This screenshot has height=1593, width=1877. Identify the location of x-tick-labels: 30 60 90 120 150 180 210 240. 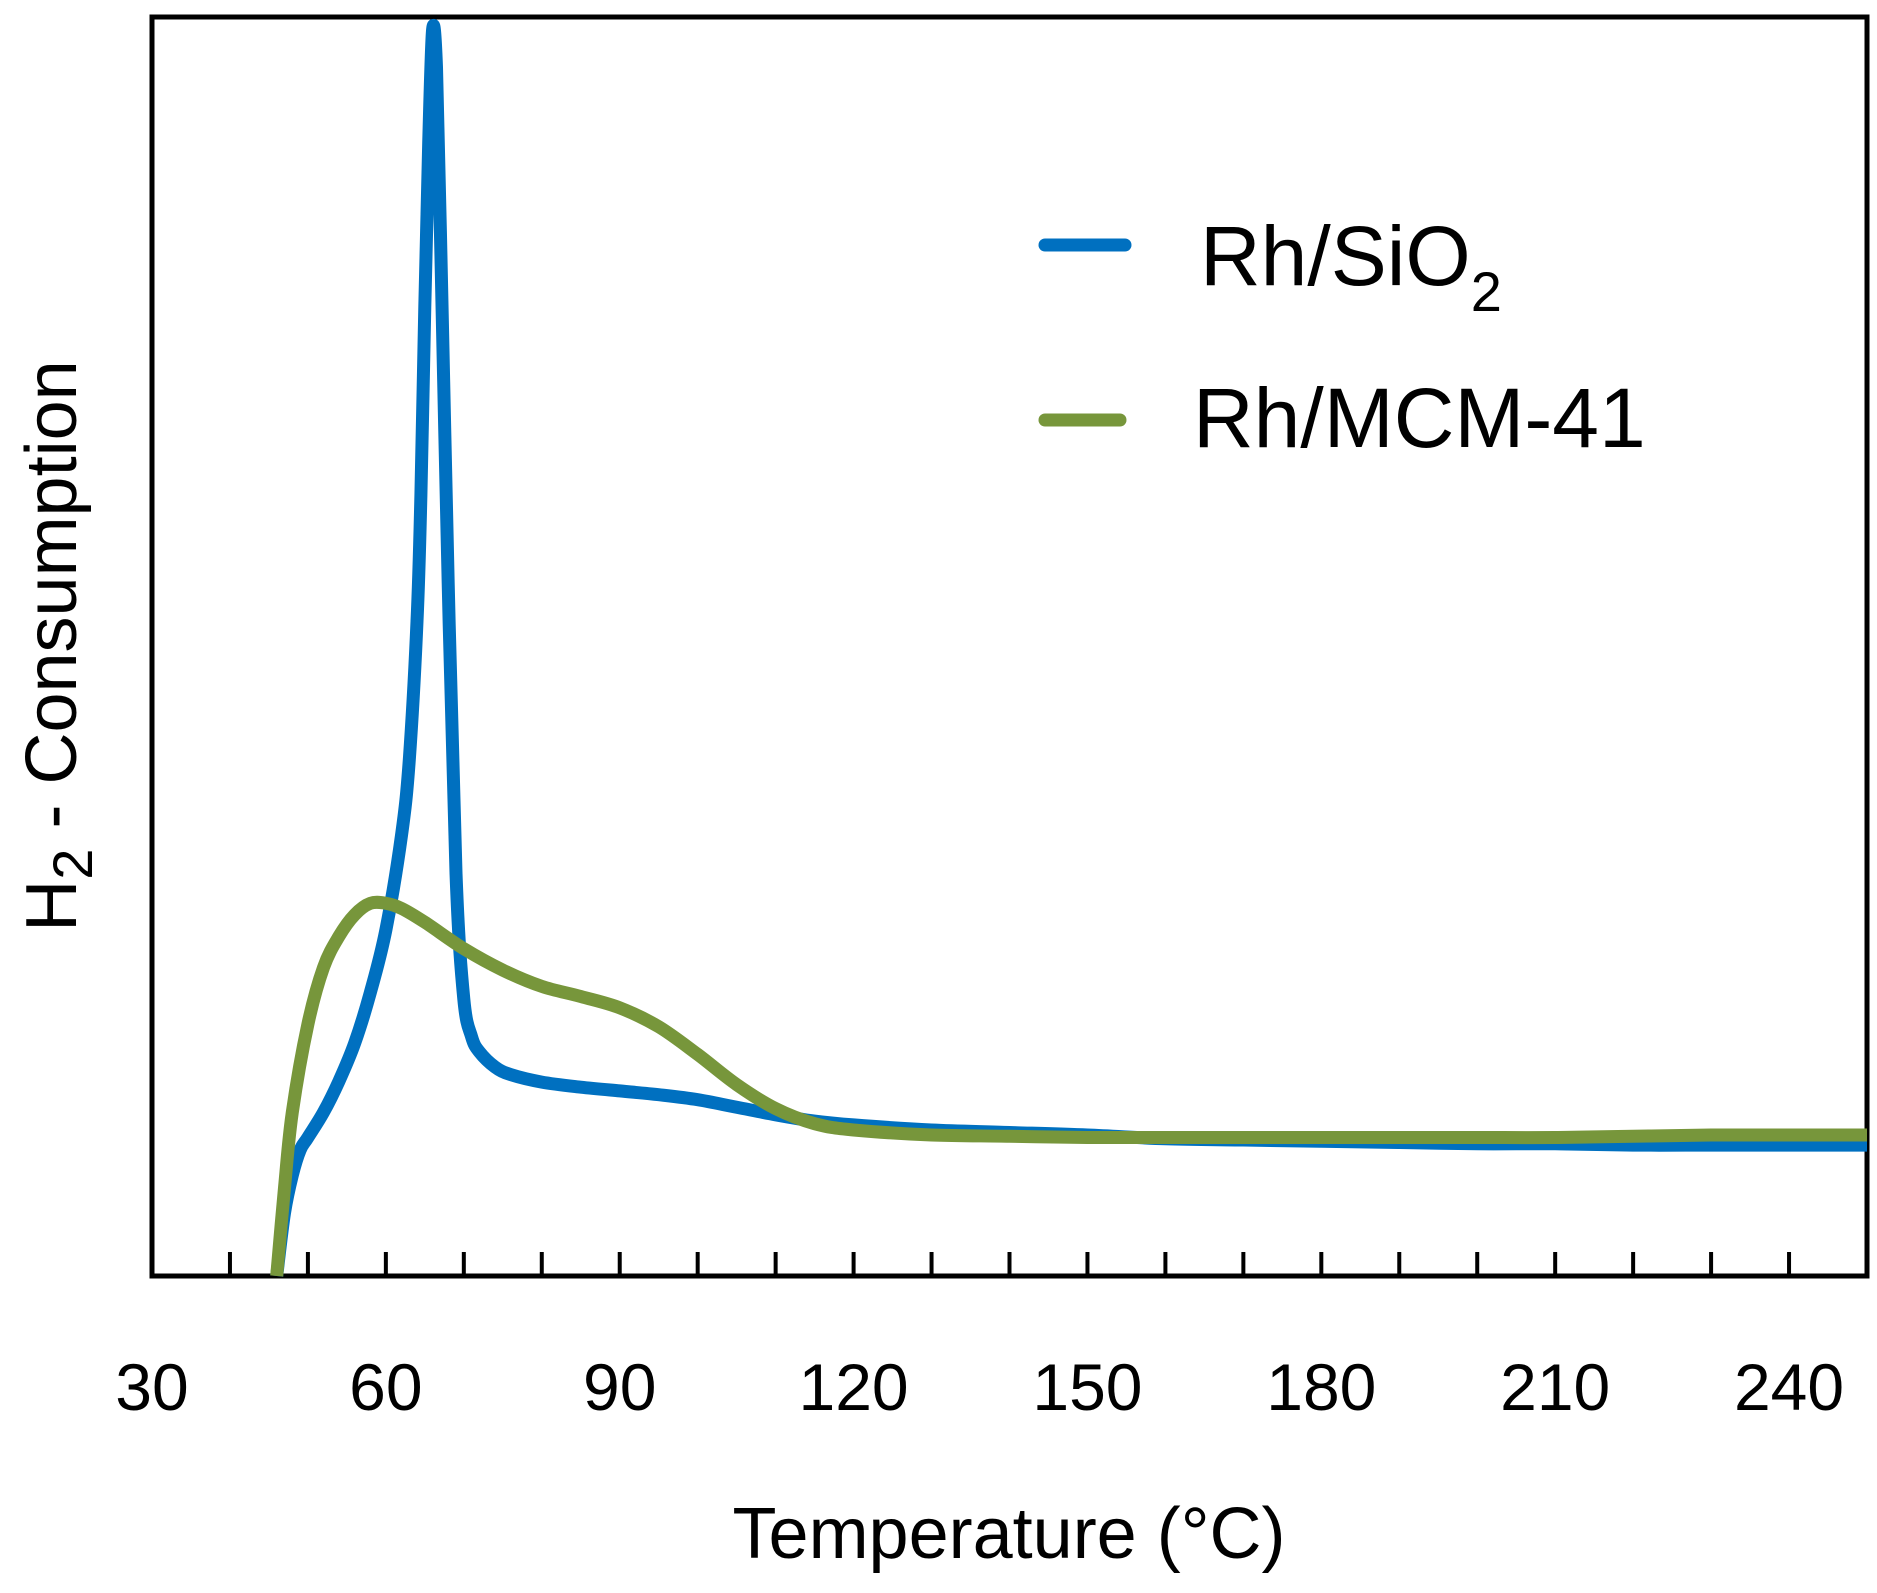
(979, 1387).